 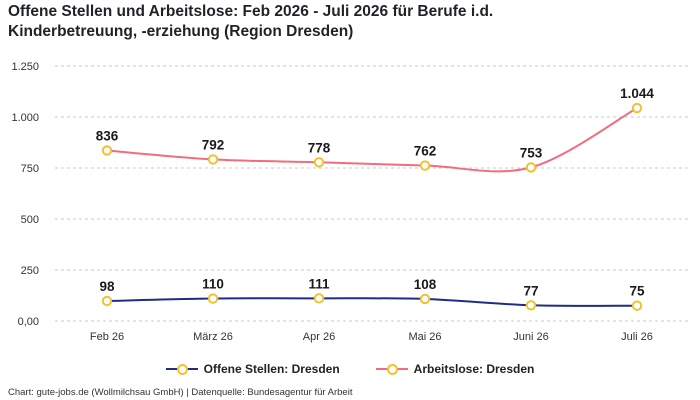 I want to click on y-tick-label: 250, so click(x=30, y=271).